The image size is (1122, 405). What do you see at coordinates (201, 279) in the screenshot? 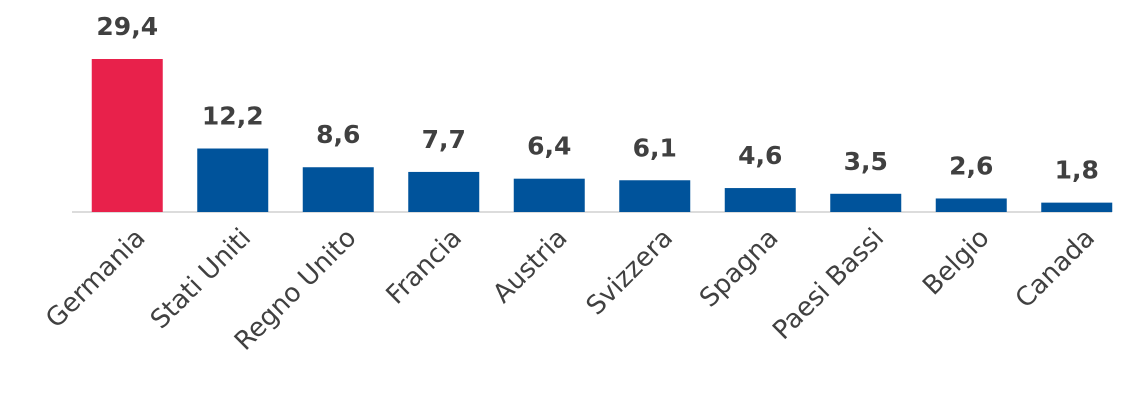
I see `category-label: Stati Uniti` at bounding box center [201, 279].